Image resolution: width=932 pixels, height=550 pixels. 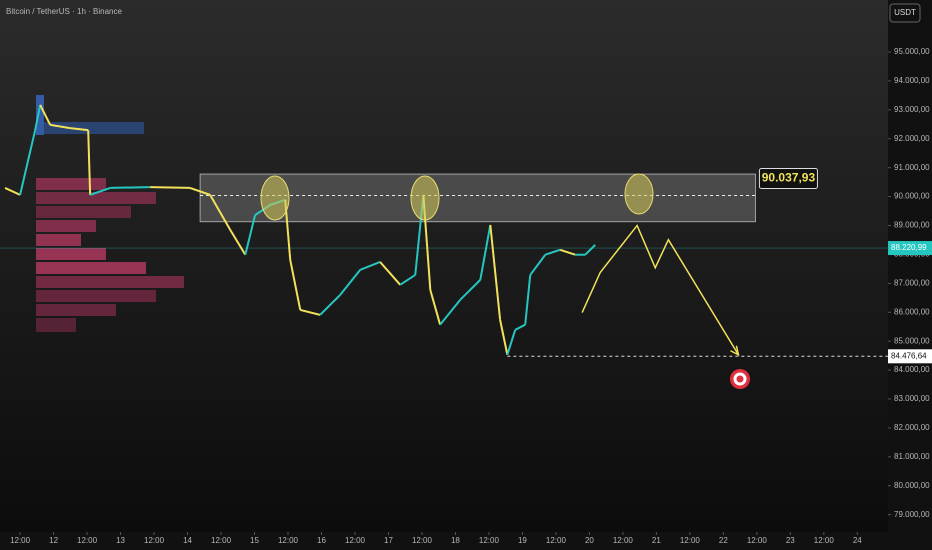 I want to click on resistance-label-box, so click(x=788, y=179).